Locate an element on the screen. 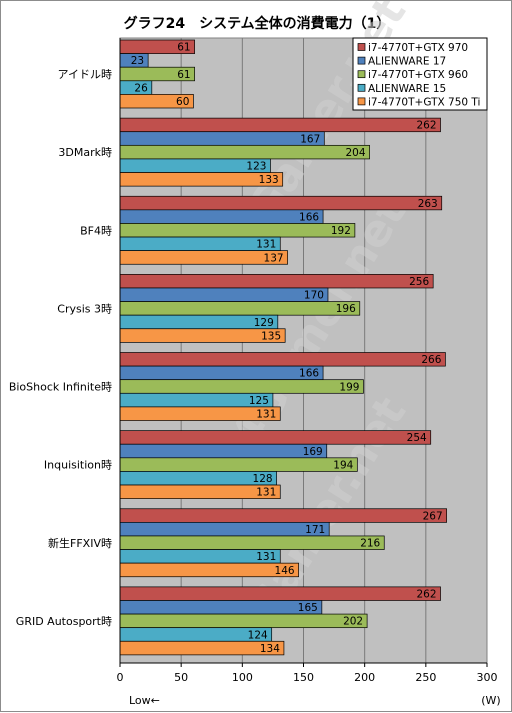  bar-value-label: 165 is located at coordinates (308, 608).